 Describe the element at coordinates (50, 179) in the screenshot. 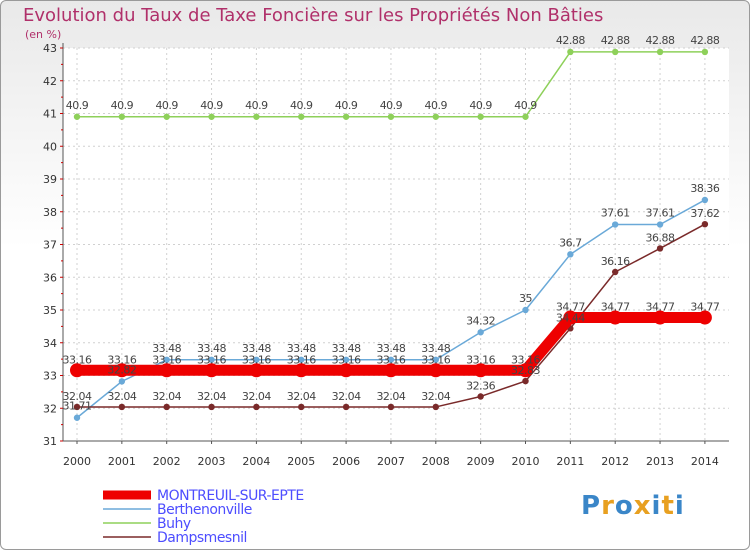

I see `y-tick-label: 39` at that location.